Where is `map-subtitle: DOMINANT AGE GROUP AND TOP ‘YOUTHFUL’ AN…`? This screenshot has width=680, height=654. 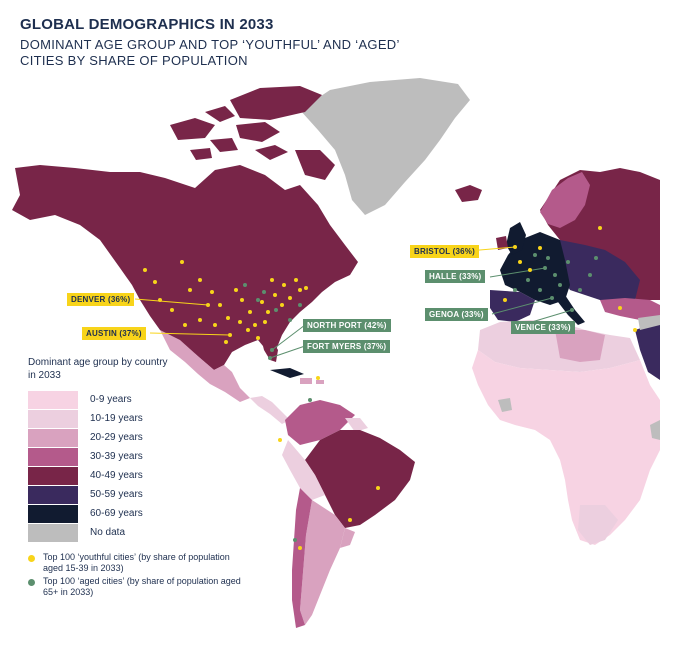
map-subtitle: DOMINANT AGE GROUP AND TOP ‘YOUTHFUL’ AN… is located at coordinates (210, 52).